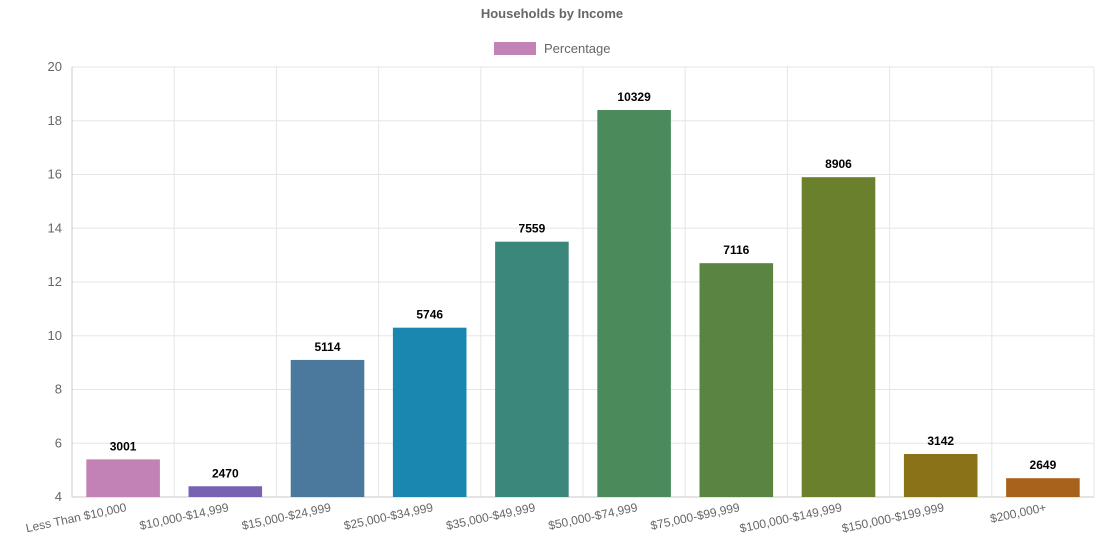 The image size is (1101, 539). What do you see at coordinates (552, 13) in the screenshot?
I see `chart-title: Households by Income` at bounding box center [552, 13].